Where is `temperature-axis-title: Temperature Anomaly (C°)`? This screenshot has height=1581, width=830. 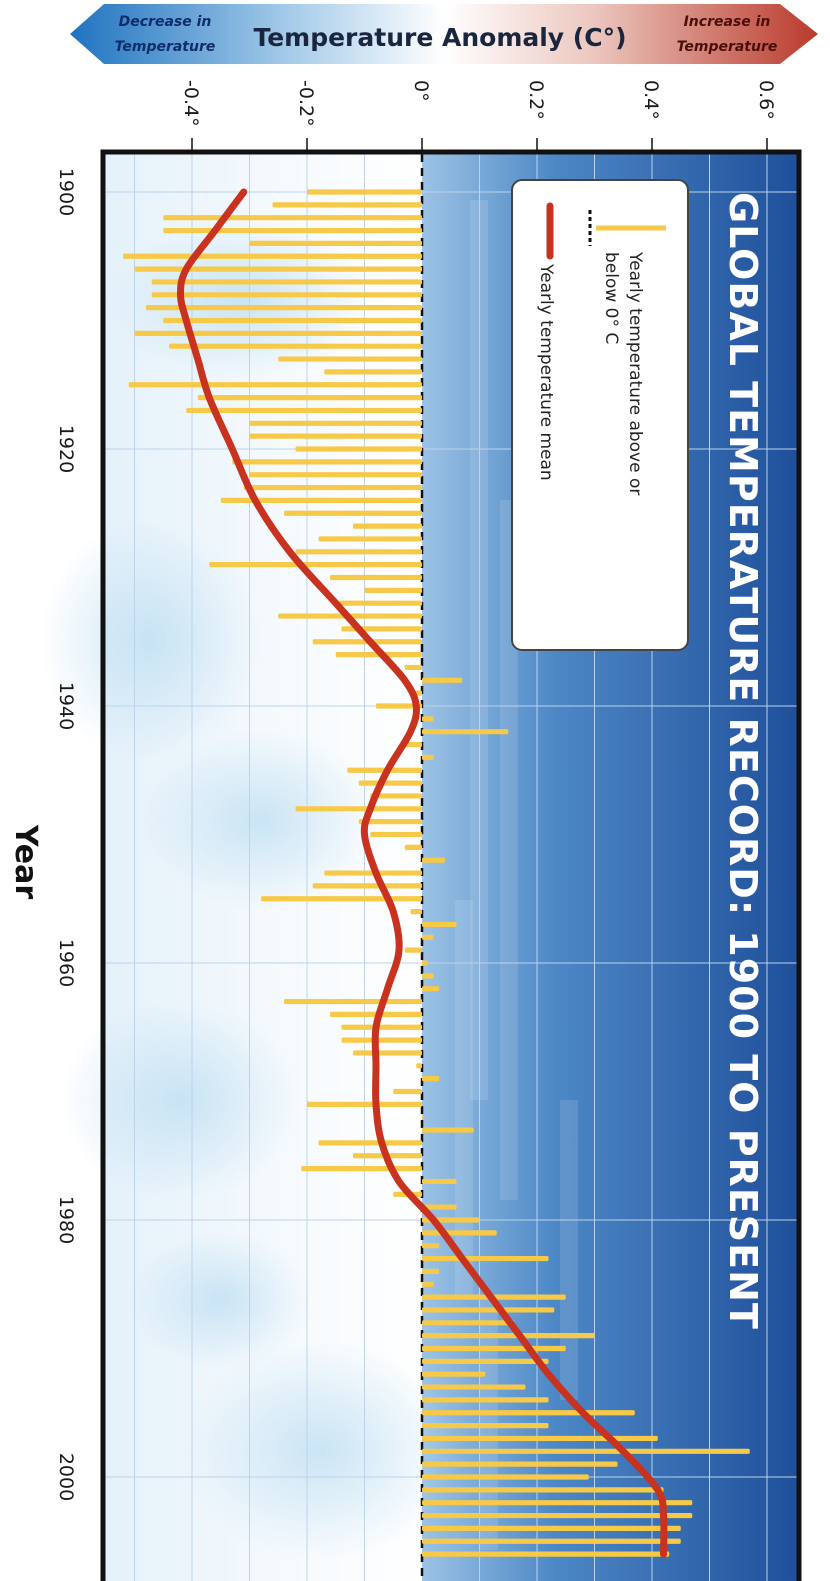 temperature-axis-title: Temperature Anomaly (C°) is located at coordinates (439, 37).